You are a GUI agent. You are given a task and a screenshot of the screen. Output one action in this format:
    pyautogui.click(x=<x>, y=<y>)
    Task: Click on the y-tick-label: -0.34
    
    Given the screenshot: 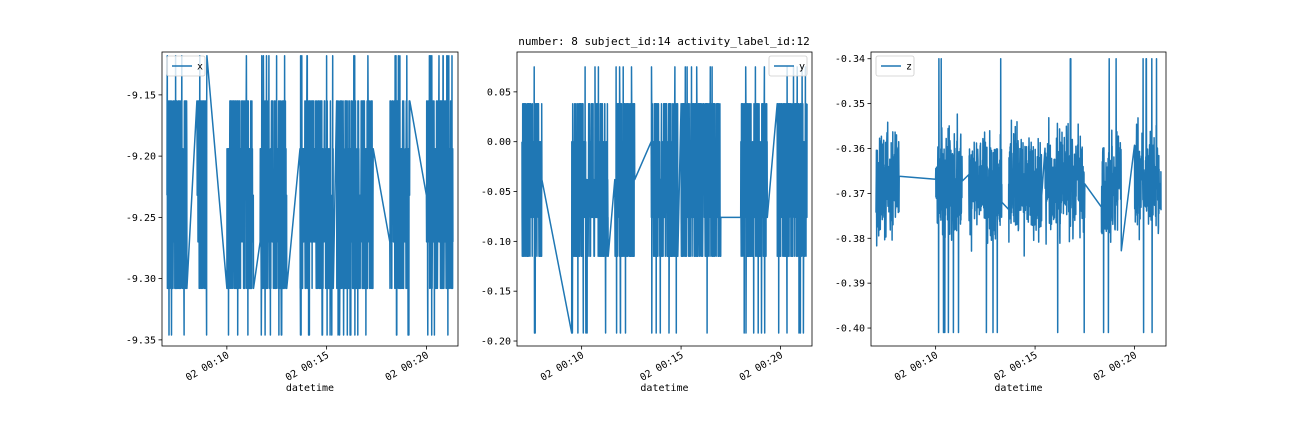 What is the action you would take?
    pyautogui.click(x=850, y=59)
    